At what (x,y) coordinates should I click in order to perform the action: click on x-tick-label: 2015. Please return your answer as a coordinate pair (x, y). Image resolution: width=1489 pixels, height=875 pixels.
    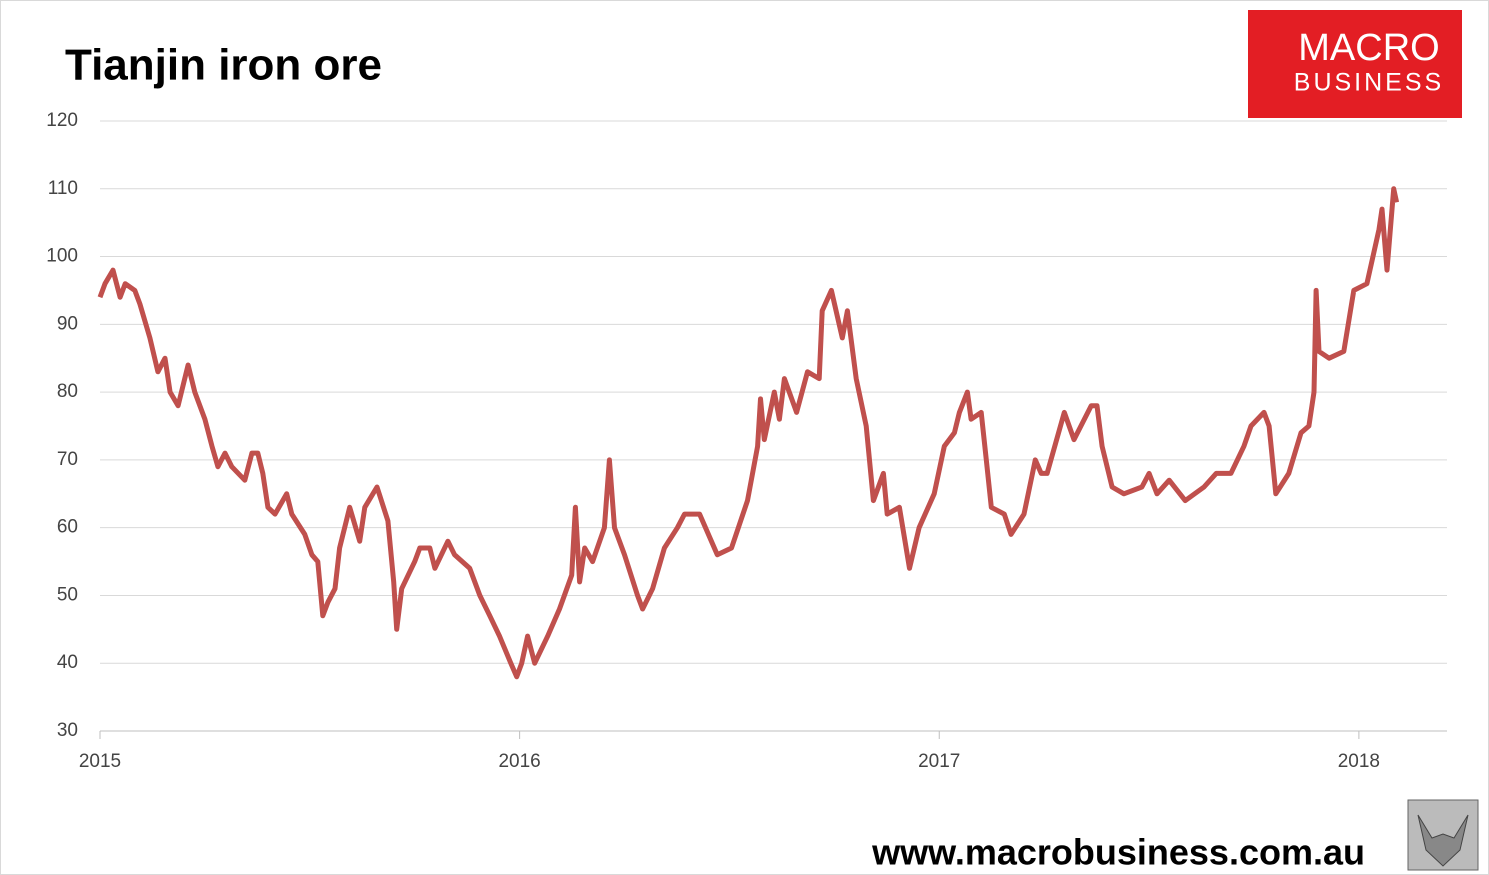
    Looking at the image, I should click on (100, 761).